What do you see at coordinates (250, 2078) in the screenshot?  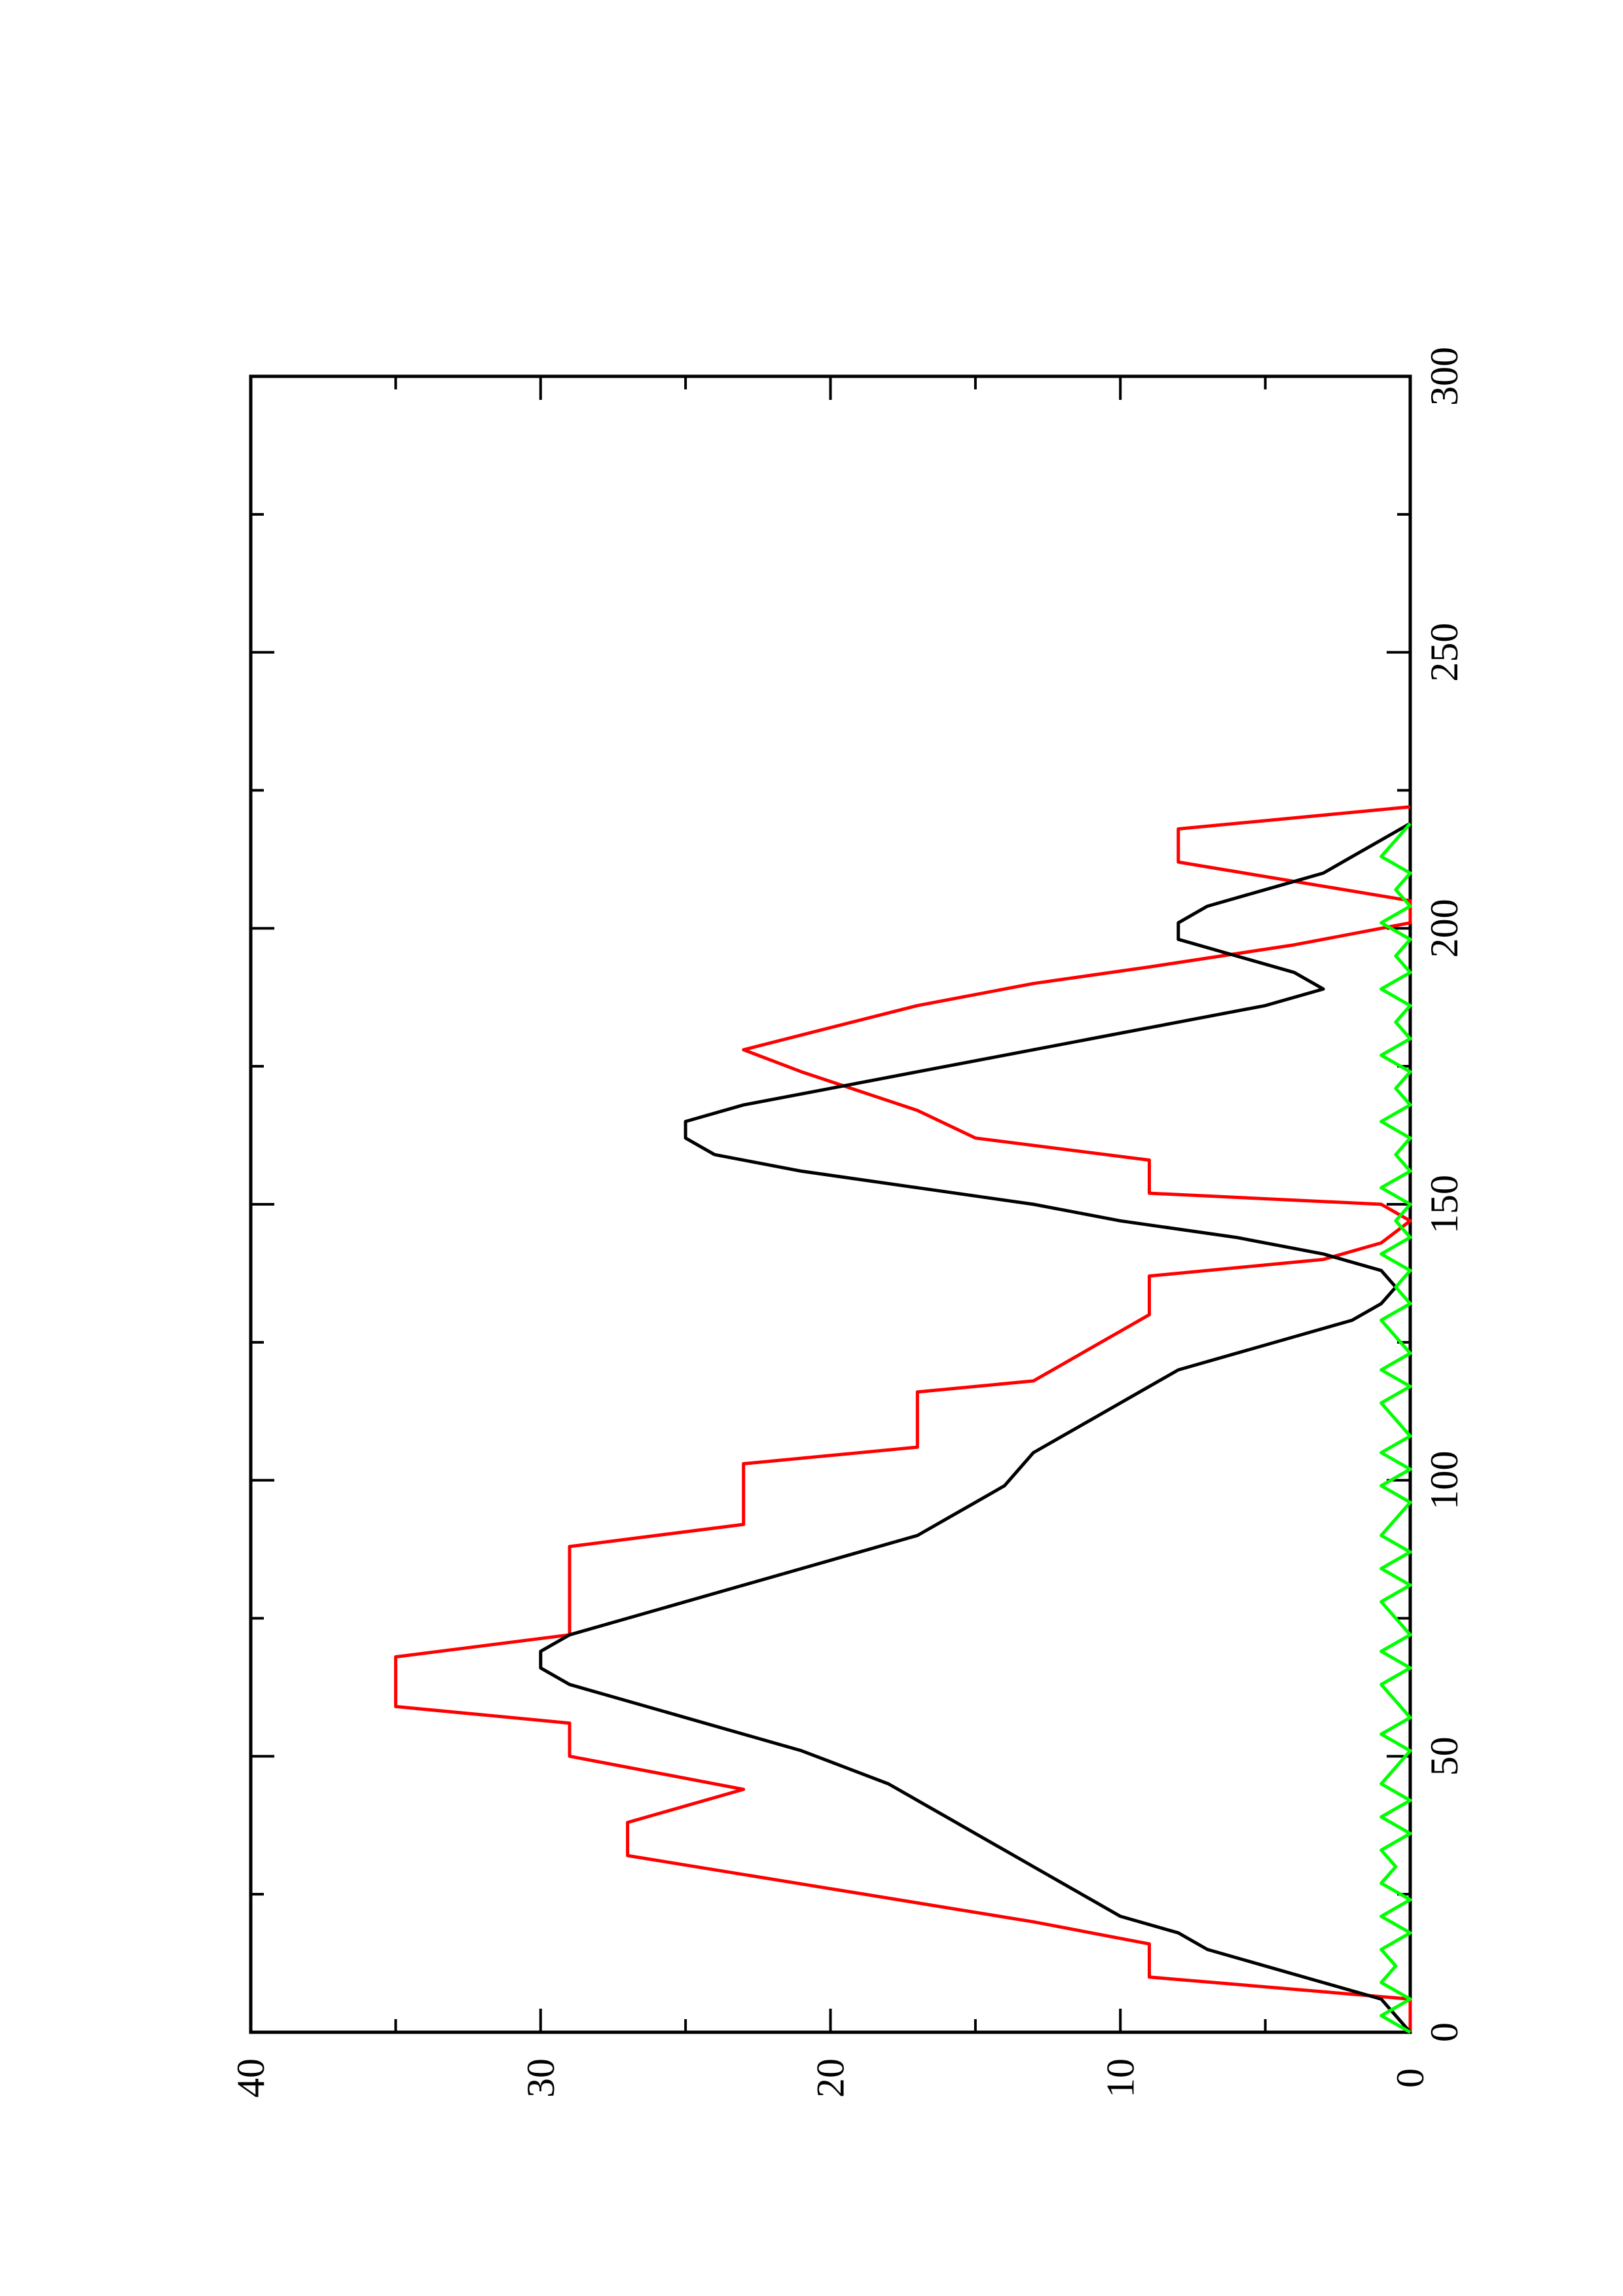 I see `y-tick-label: 40` at bounding box center [250, 2078].